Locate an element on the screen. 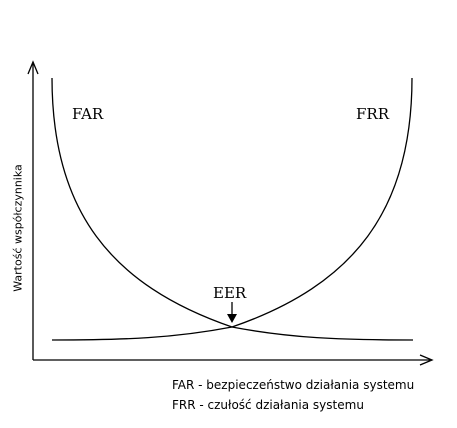 This screenshot has height=428, width=457. y-axis-label: Wartość współczynnika is located at coordinates (18, 228).